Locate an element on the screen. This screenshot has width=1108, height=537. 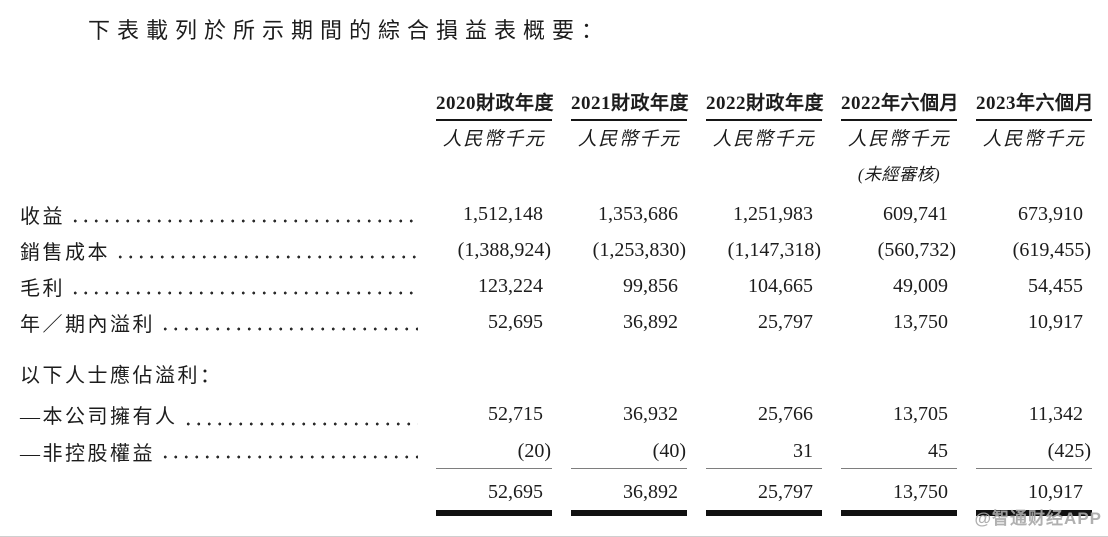
value-cell: (619,455) is located at coordinates (1027, 250).